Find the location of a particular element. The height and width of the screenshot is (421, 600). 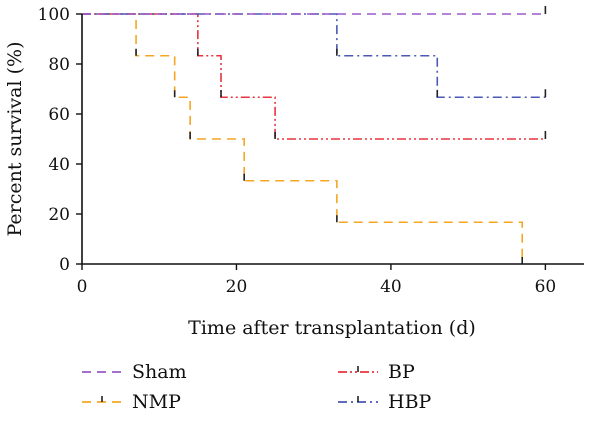

x-ticks: 0 20 40 60 is located at coordinates (317, 280).